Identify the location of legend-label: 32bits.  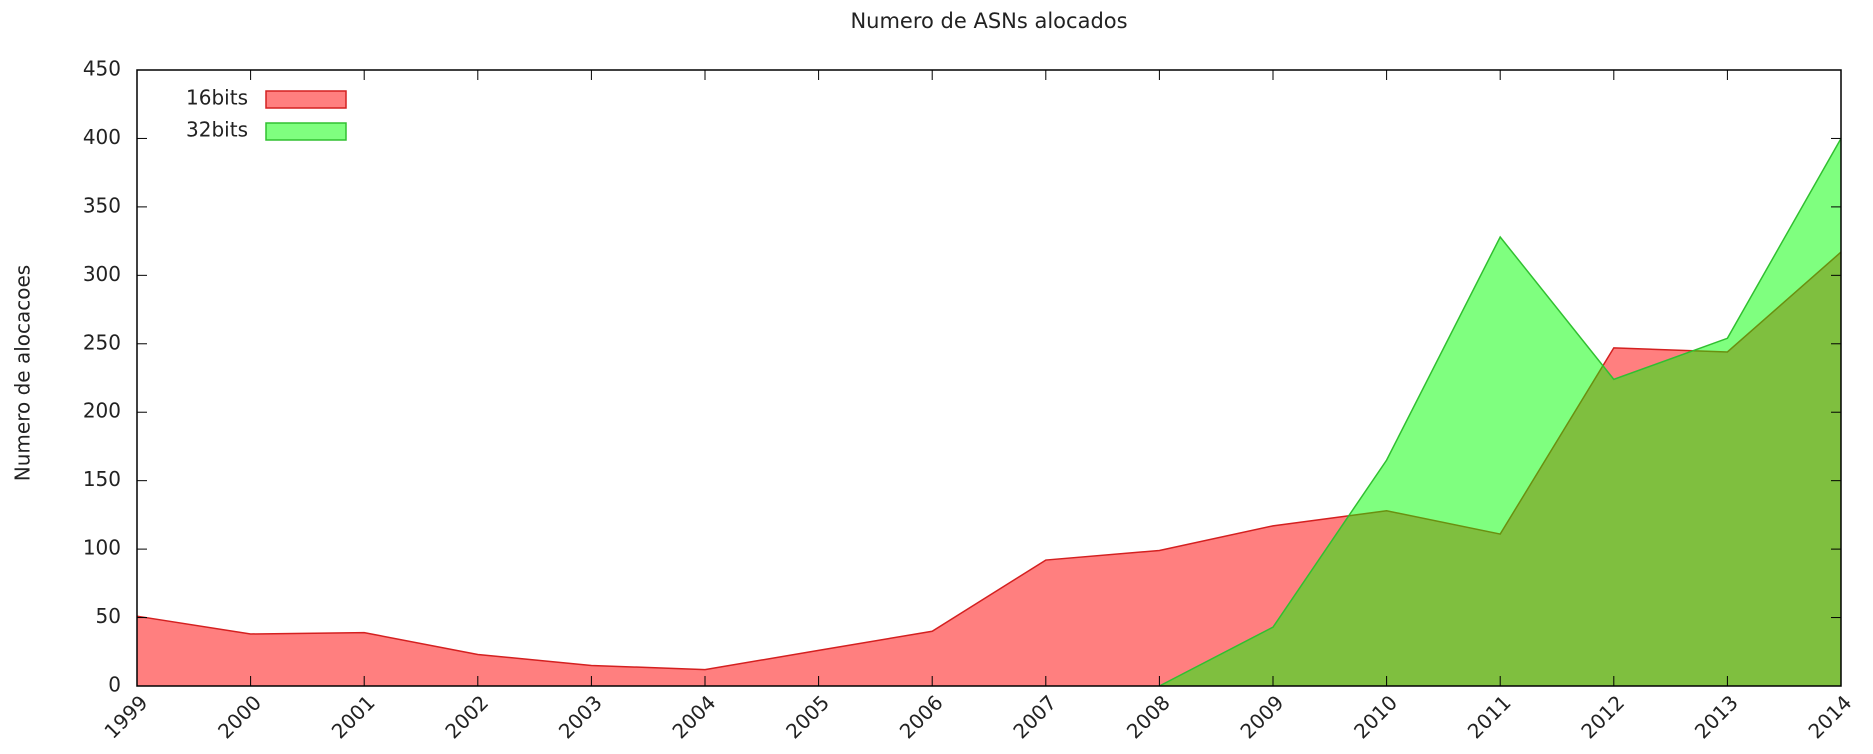
(217, 130).